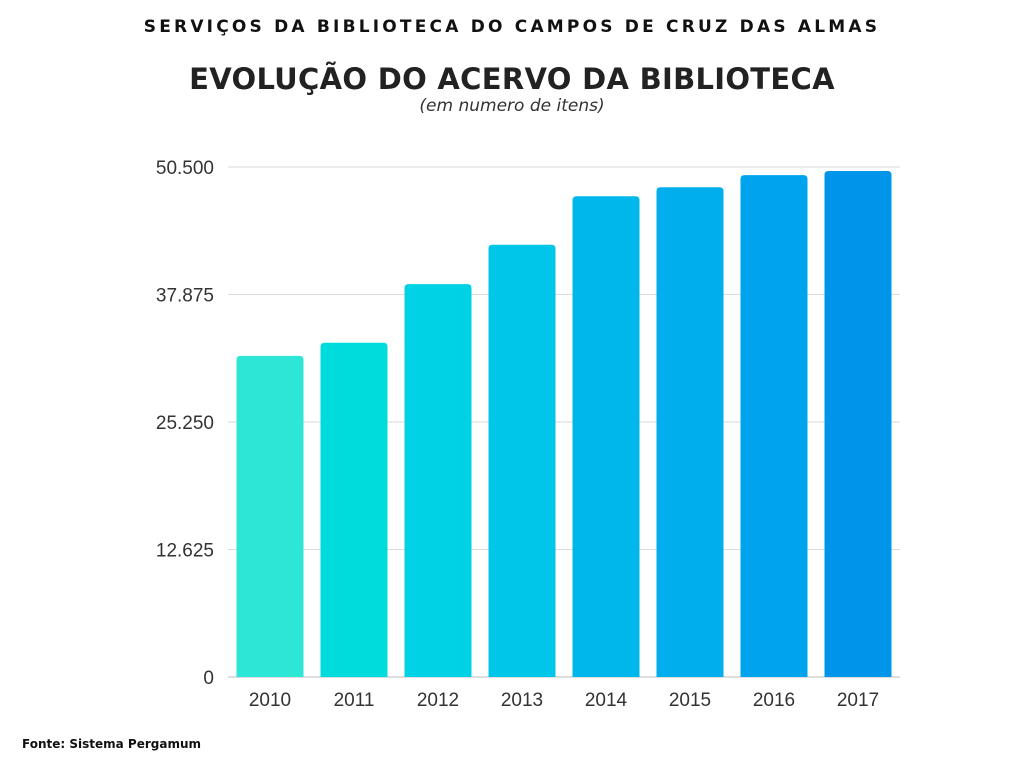  Describe the element at coordinates (522, 460) in the screenshot. I see `bar-2013` at that location.